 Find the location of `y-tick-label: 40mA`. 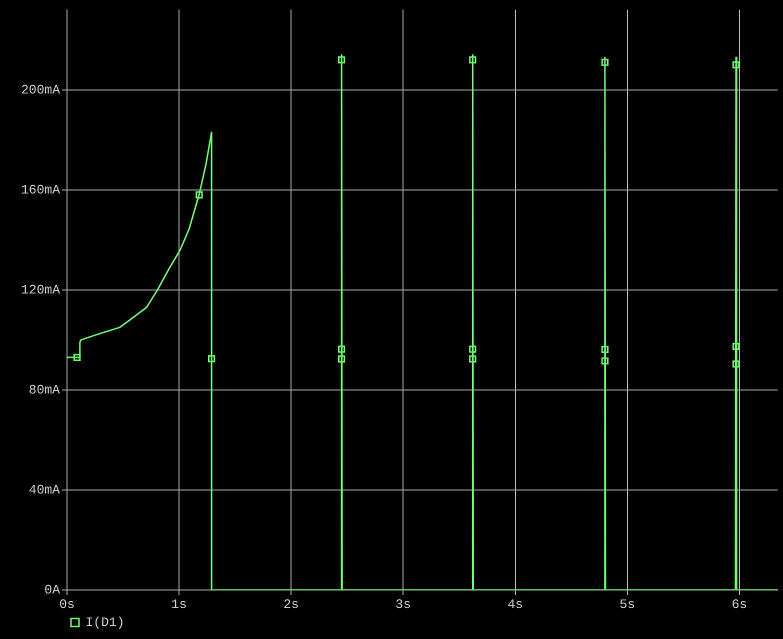

y-tick-label: 40mA is located at coordinates (44, 490).